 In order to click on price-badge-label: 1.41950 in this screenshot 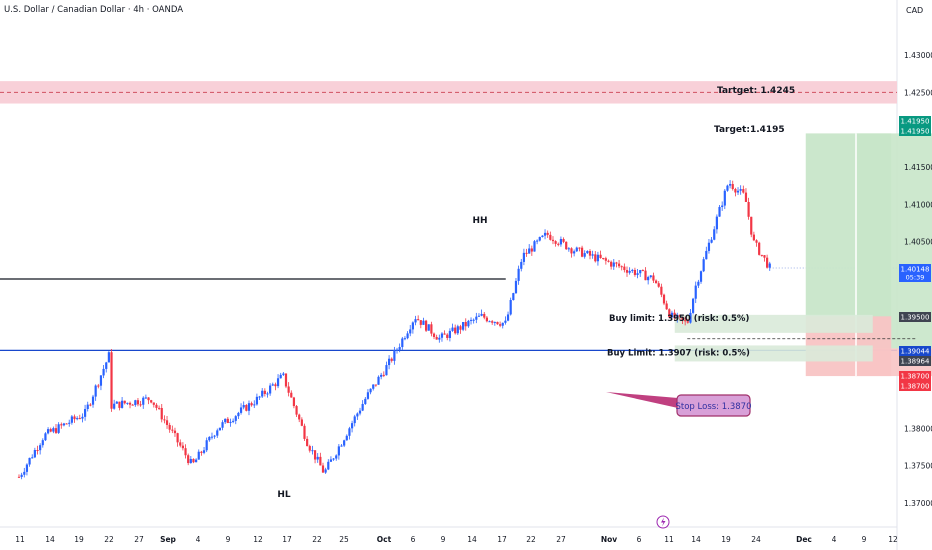, I will do `click(915, 122)`.